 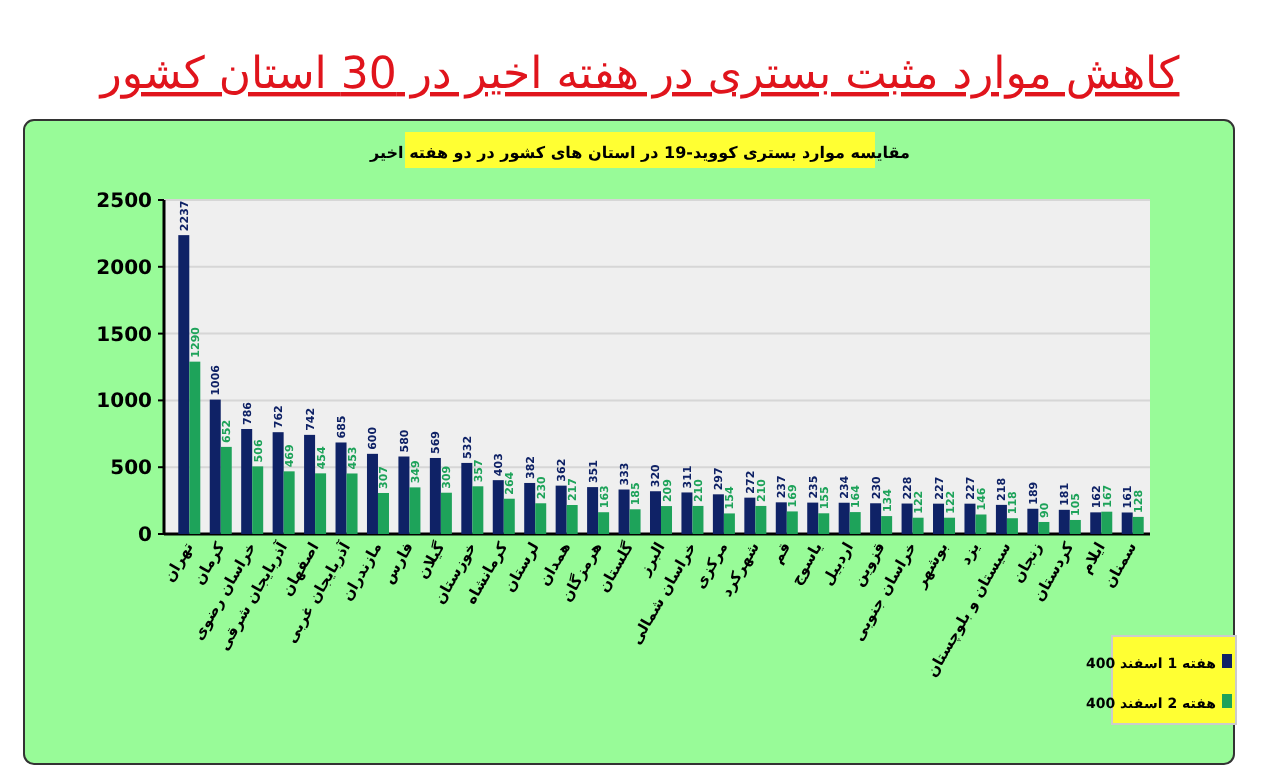 I want to click on y-tick-label: 2000, so click(x=124, y=268).